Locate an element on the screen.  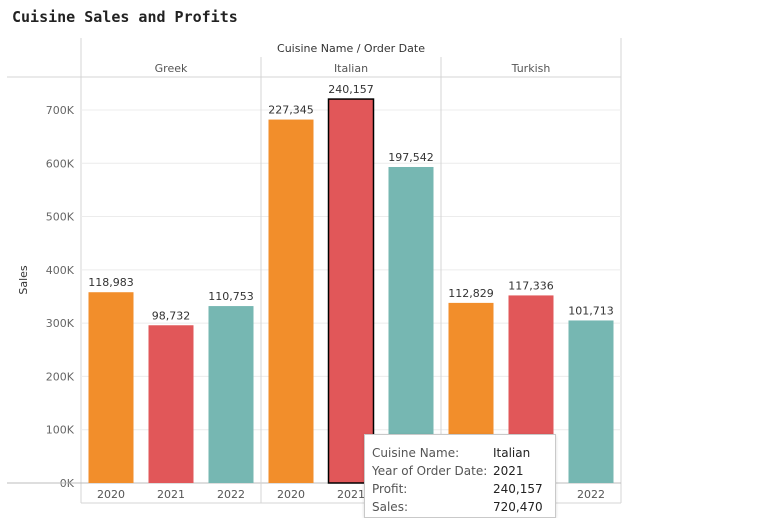
chart-title: Cuisine Sales and Profits is located at coordinates (125, 17).